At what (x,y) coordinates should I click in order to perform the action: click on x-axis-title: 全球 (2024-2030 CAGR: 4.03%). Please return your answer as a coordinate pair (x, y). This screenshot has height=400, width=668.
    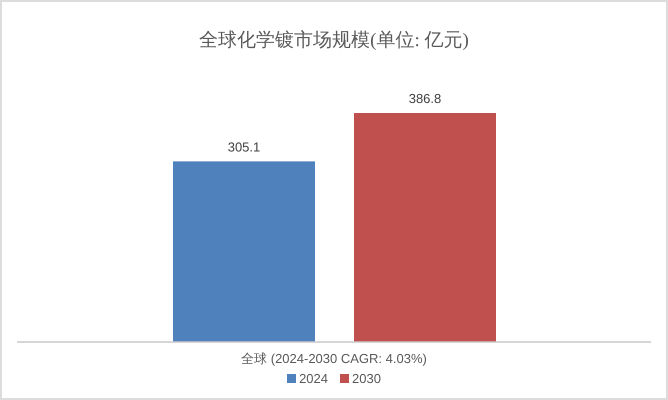
    Looking at the image, I should click on (334, 358).